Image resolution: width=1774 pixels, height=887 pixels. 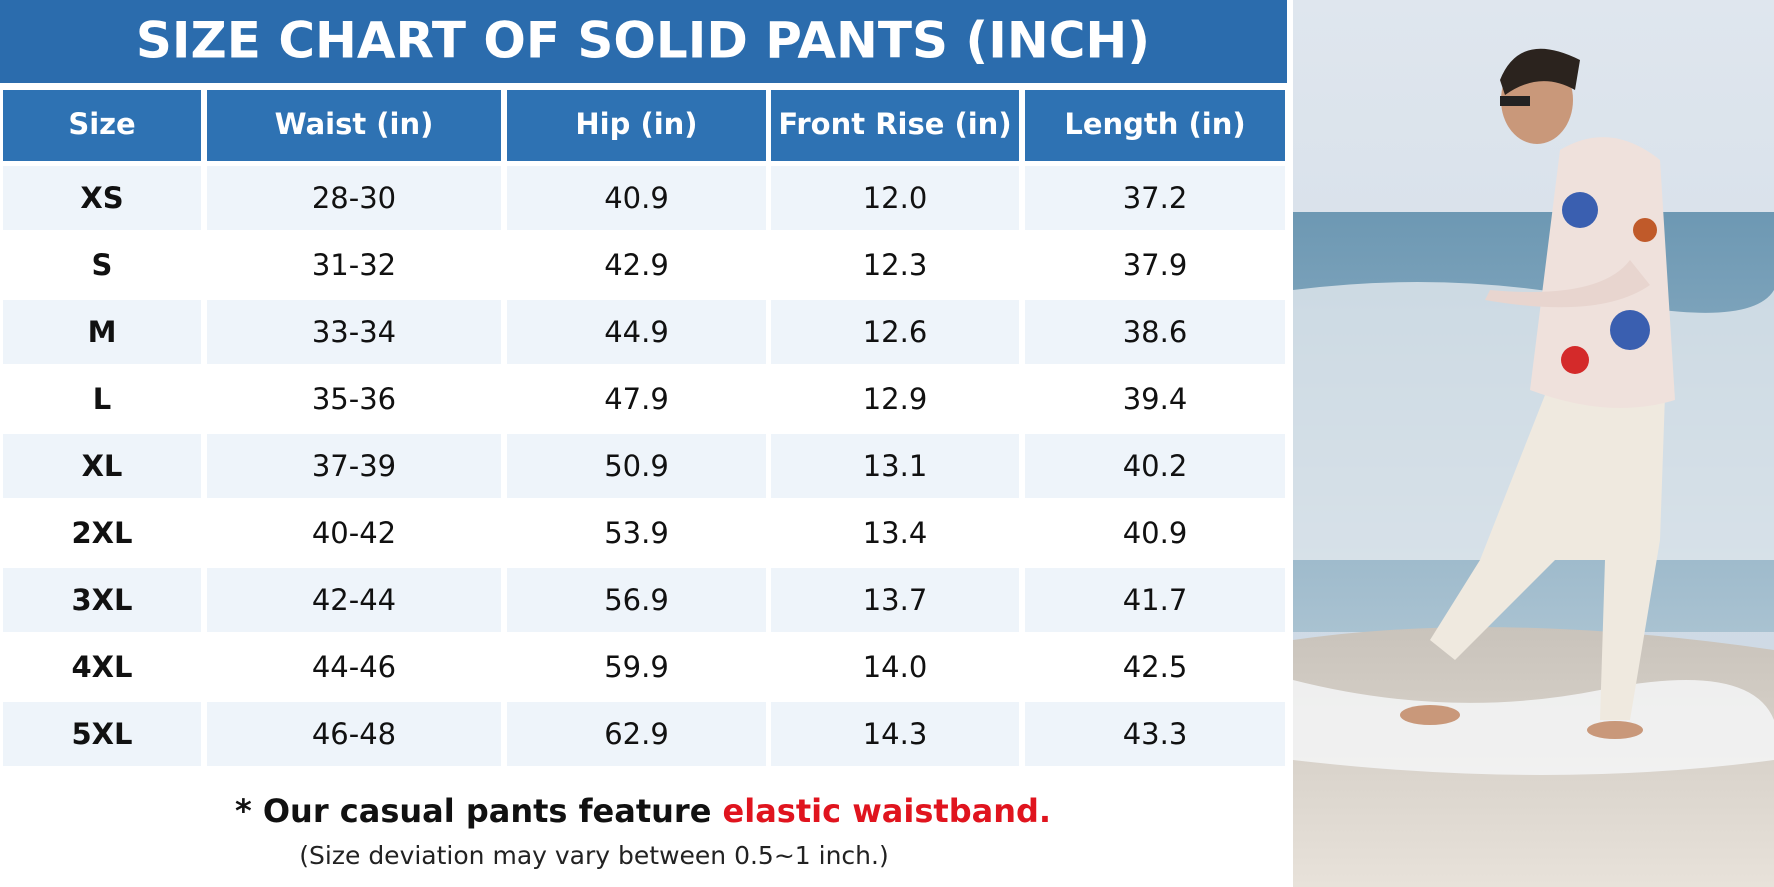 I want to click on size-label: 5XL, so click(x=101, y=734).